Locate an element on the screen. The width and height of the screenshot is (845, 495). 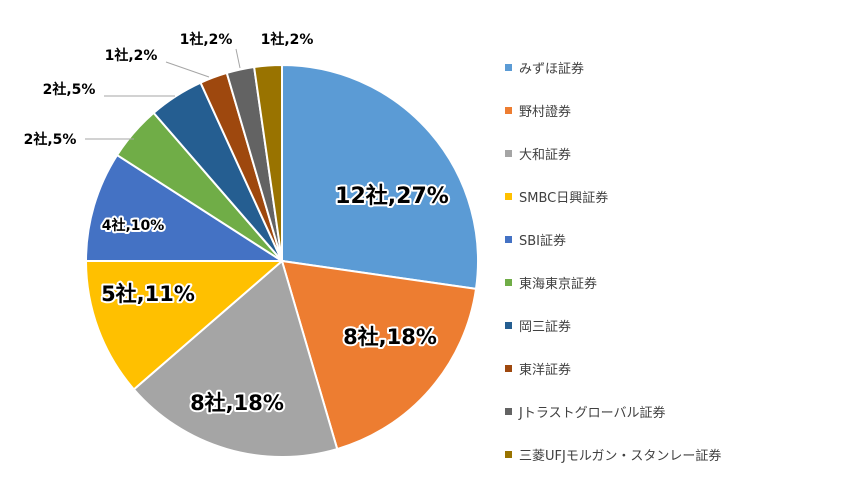
legend-label: 大和証券 is located at coordinates (545, 155).